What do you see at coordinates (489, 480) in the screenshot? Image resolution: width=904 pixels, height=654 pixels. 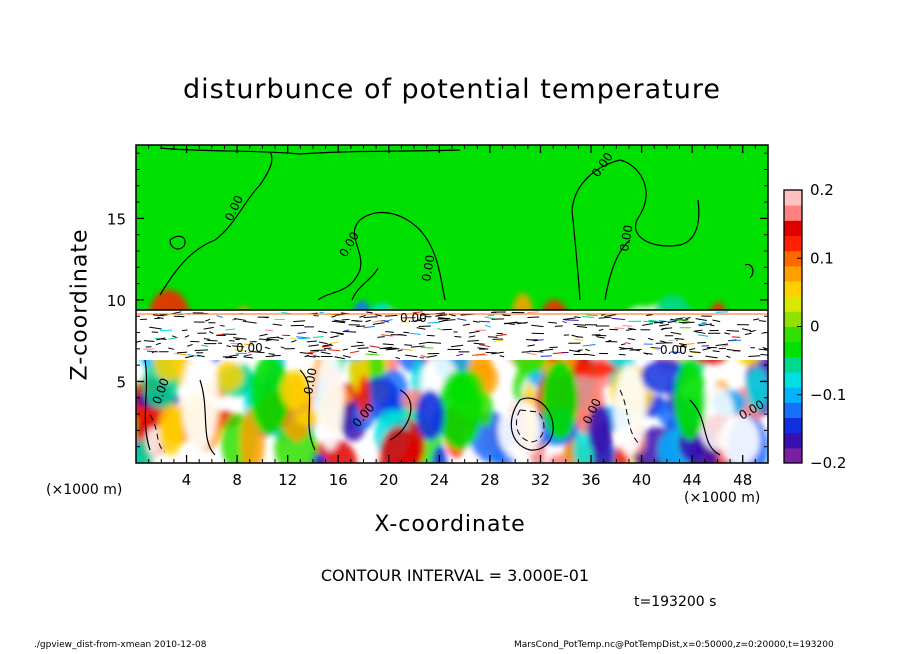 I see `x-tick-label: 28` at bounding box center [489, 480].